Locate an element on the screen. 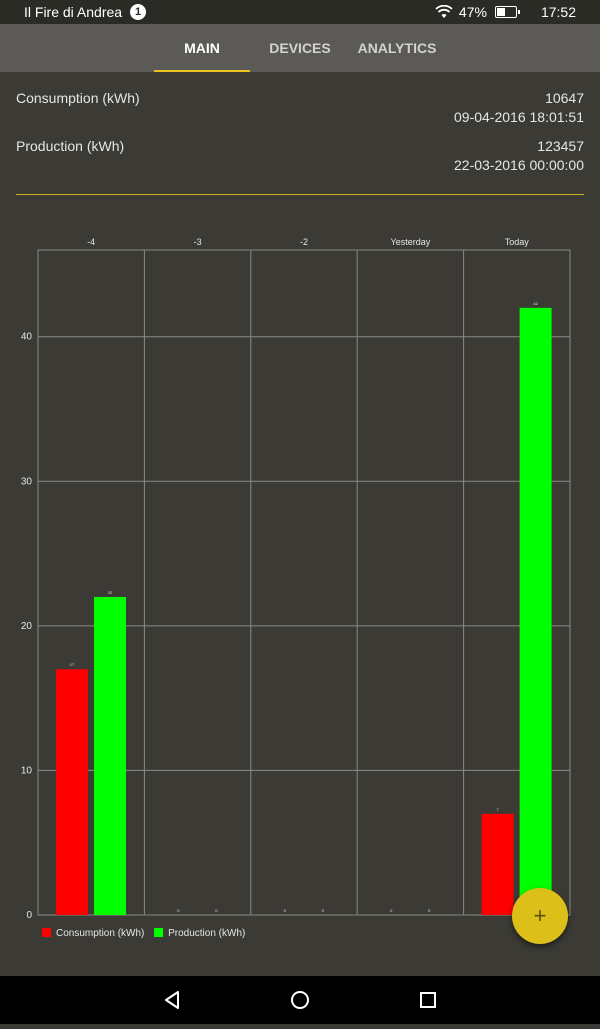 This screenshot has width=600, height=1029. tab-main-label: MAIN is located at coordinates (202, 48).